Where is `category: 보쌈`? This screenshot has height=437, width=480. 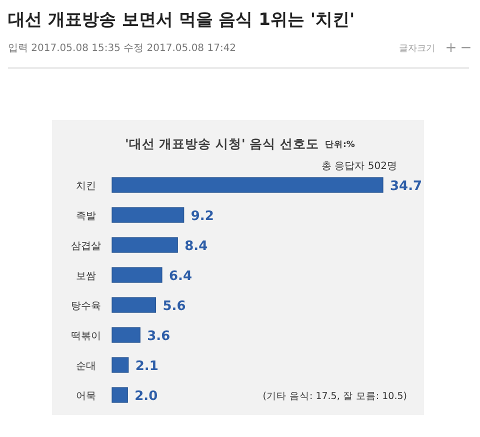
category: 보쌈 is located at coordinates (86, 276).